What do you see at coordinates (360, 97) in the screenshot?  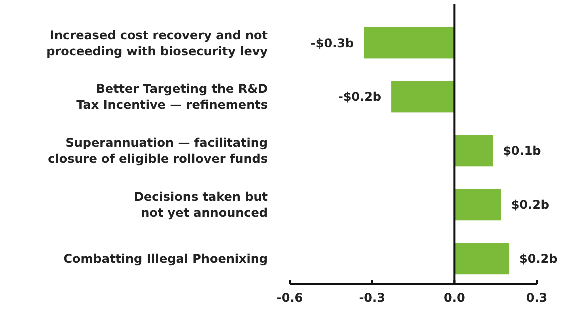 I see `data-label: -$0.2b` at bounding box center [360, 97].